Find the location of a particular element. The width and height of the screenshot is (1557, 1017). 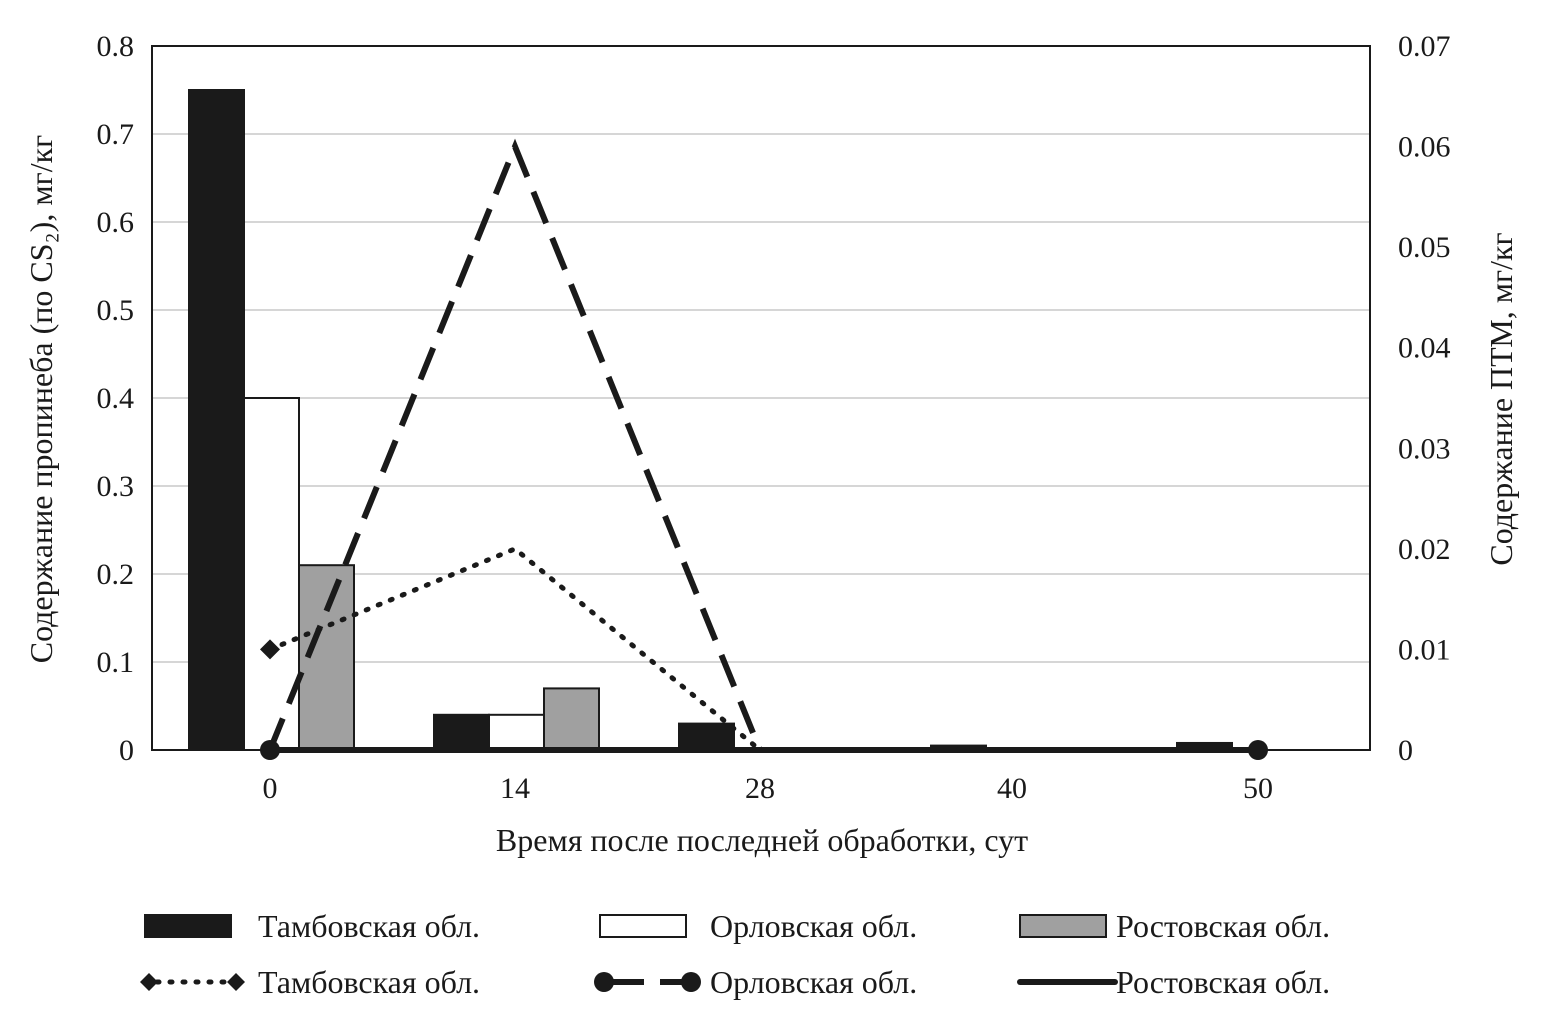

y-tick-label: 0.1 is located at coordinates (116, 662).